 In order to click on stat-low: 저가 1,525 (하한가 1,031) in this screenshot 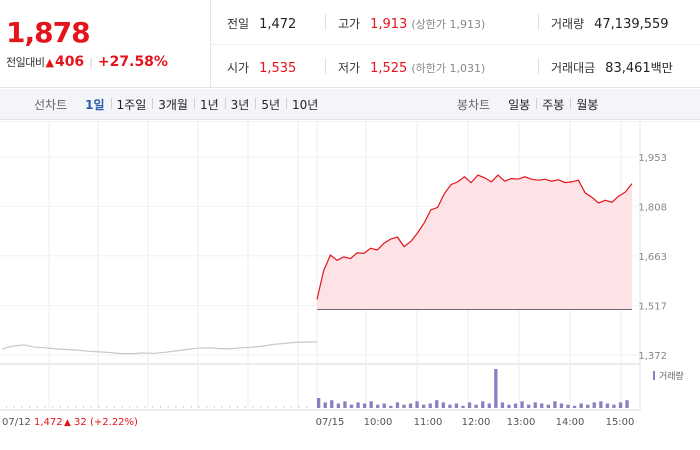, I will do `click(411, 67)`.